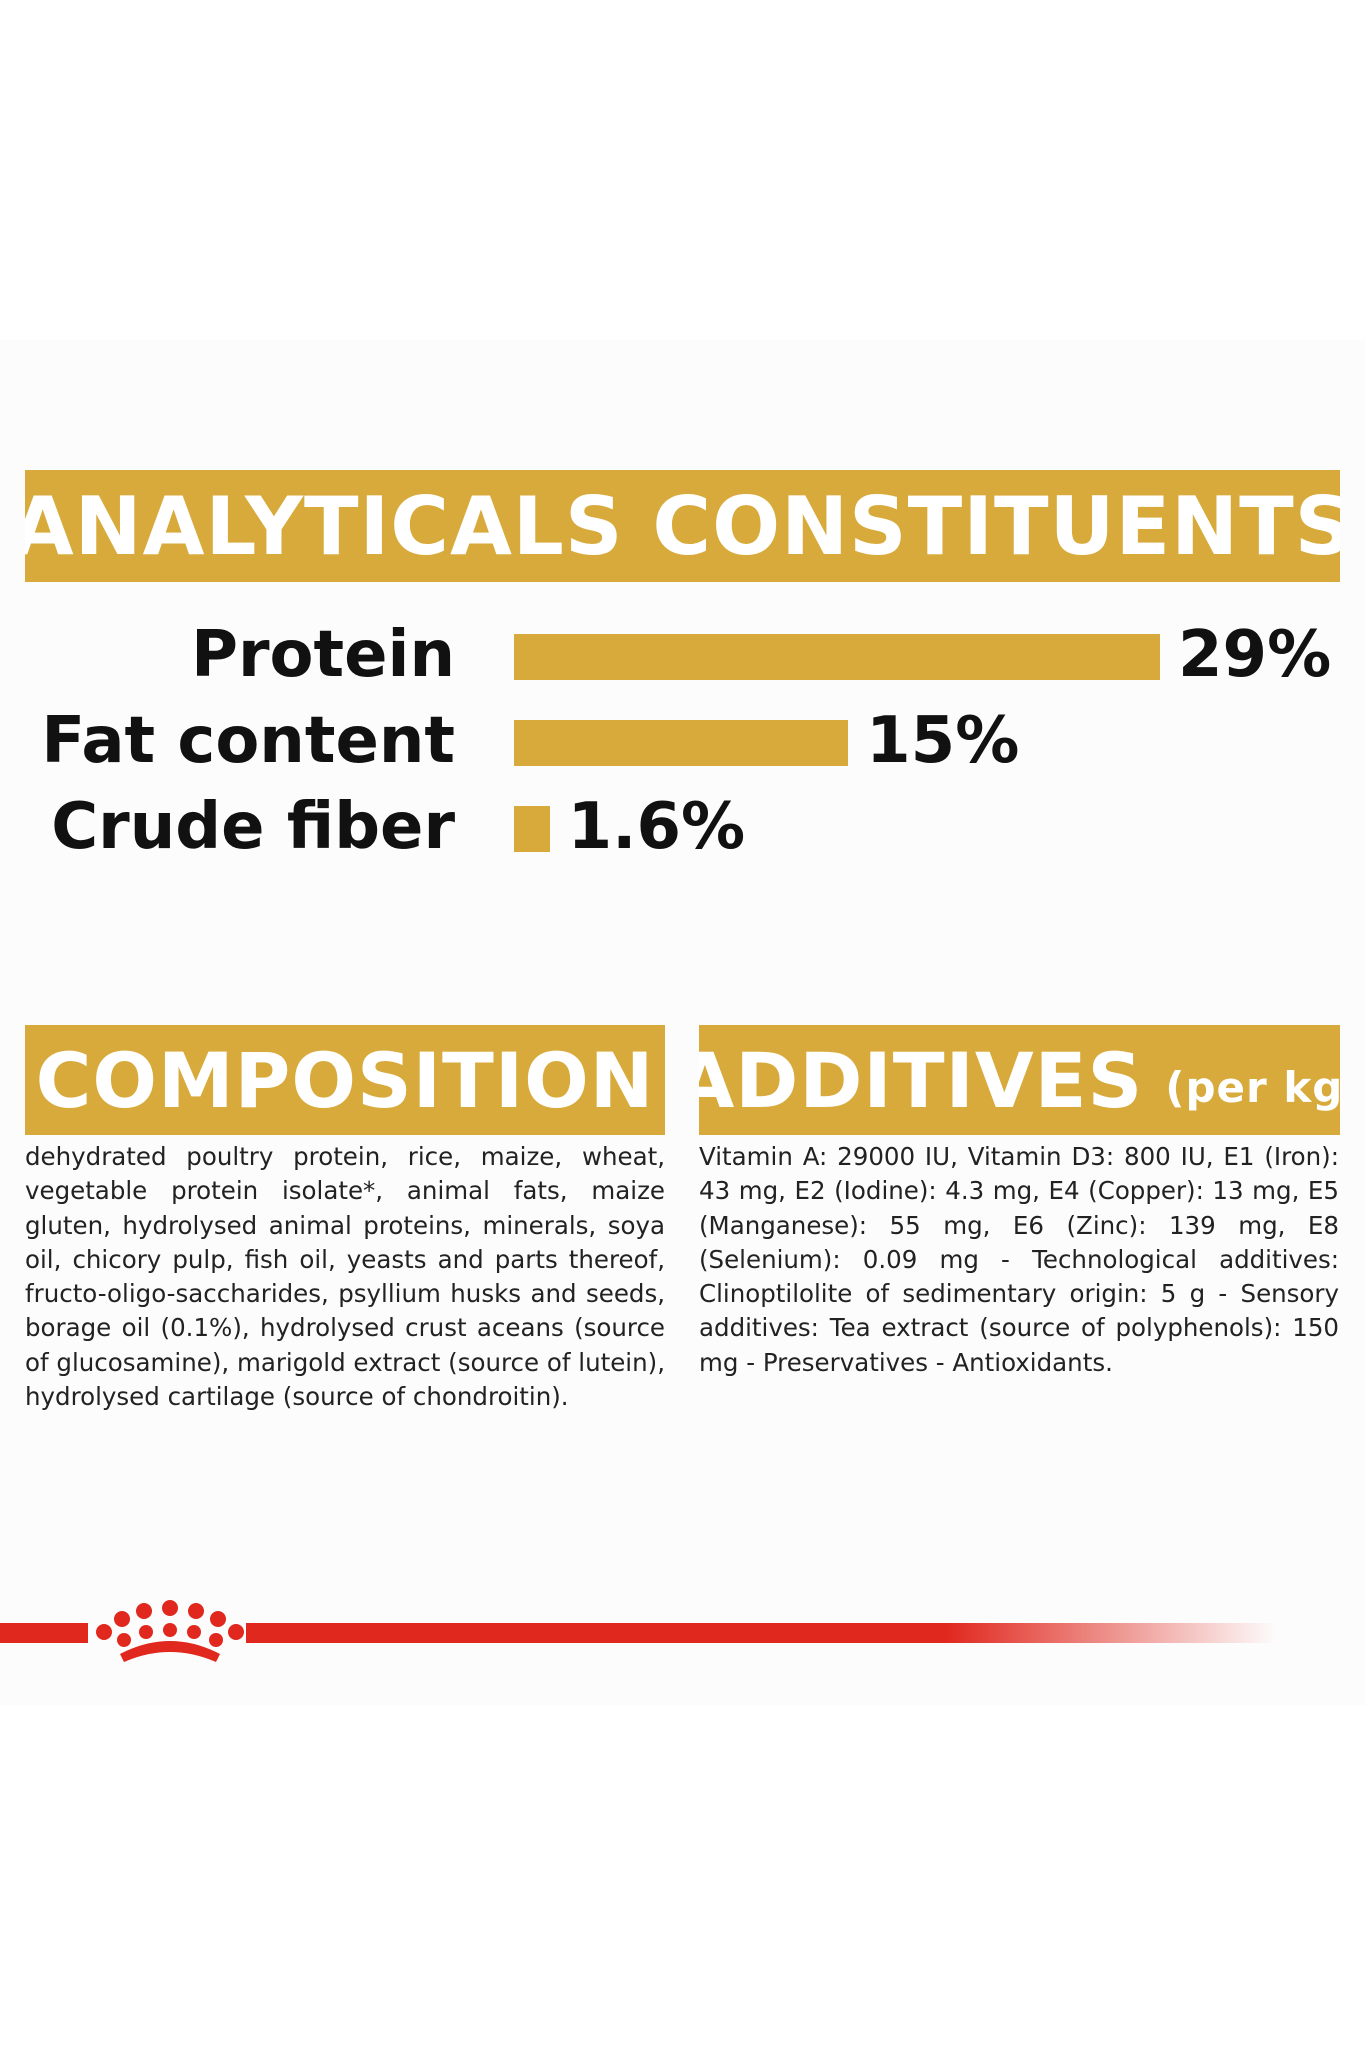  What do you see at coordinates (323, 655) in the screenshot?
I see `nutrient-label-protein: Protein` at bounding box center [323, 655].